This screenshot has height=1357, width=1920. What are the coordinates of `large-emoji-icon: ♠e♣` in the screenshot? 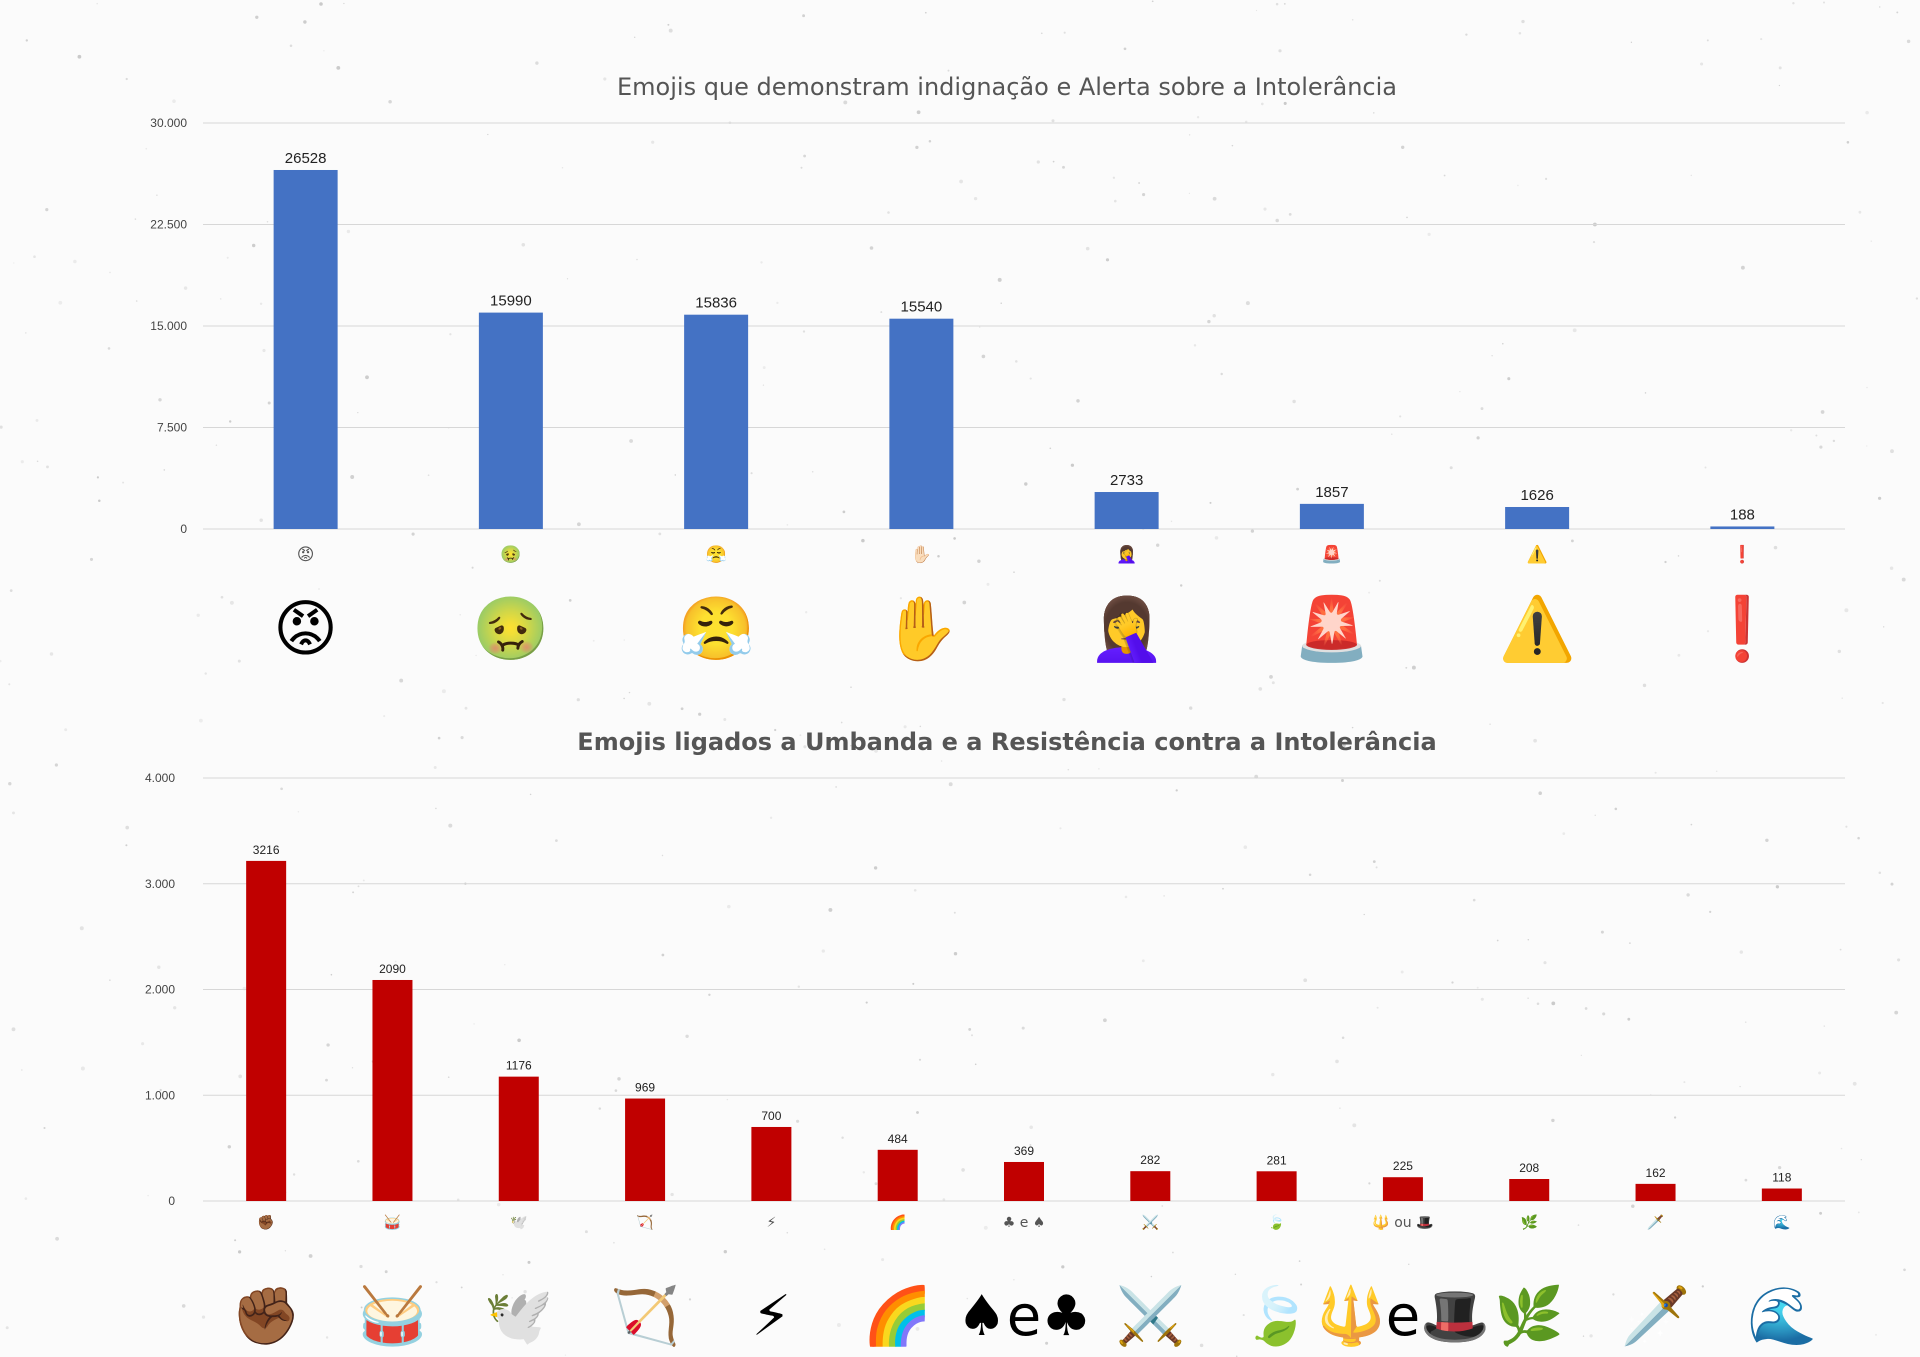 It's located at (1024, 1316).